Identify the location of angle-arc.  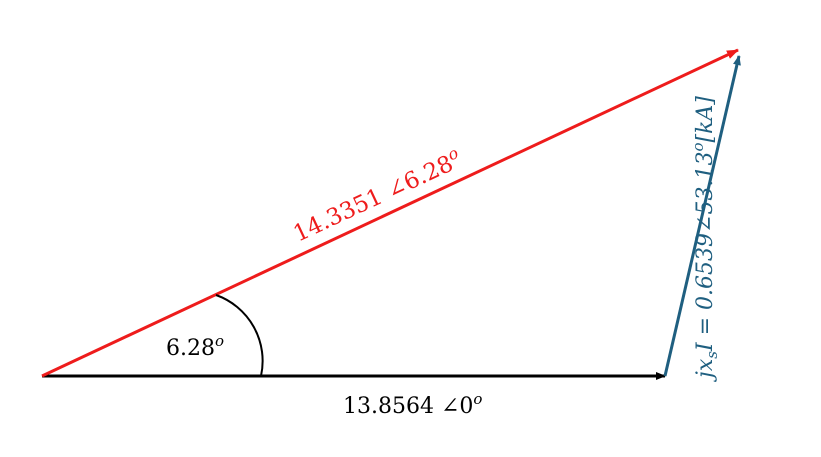
(239, 335).